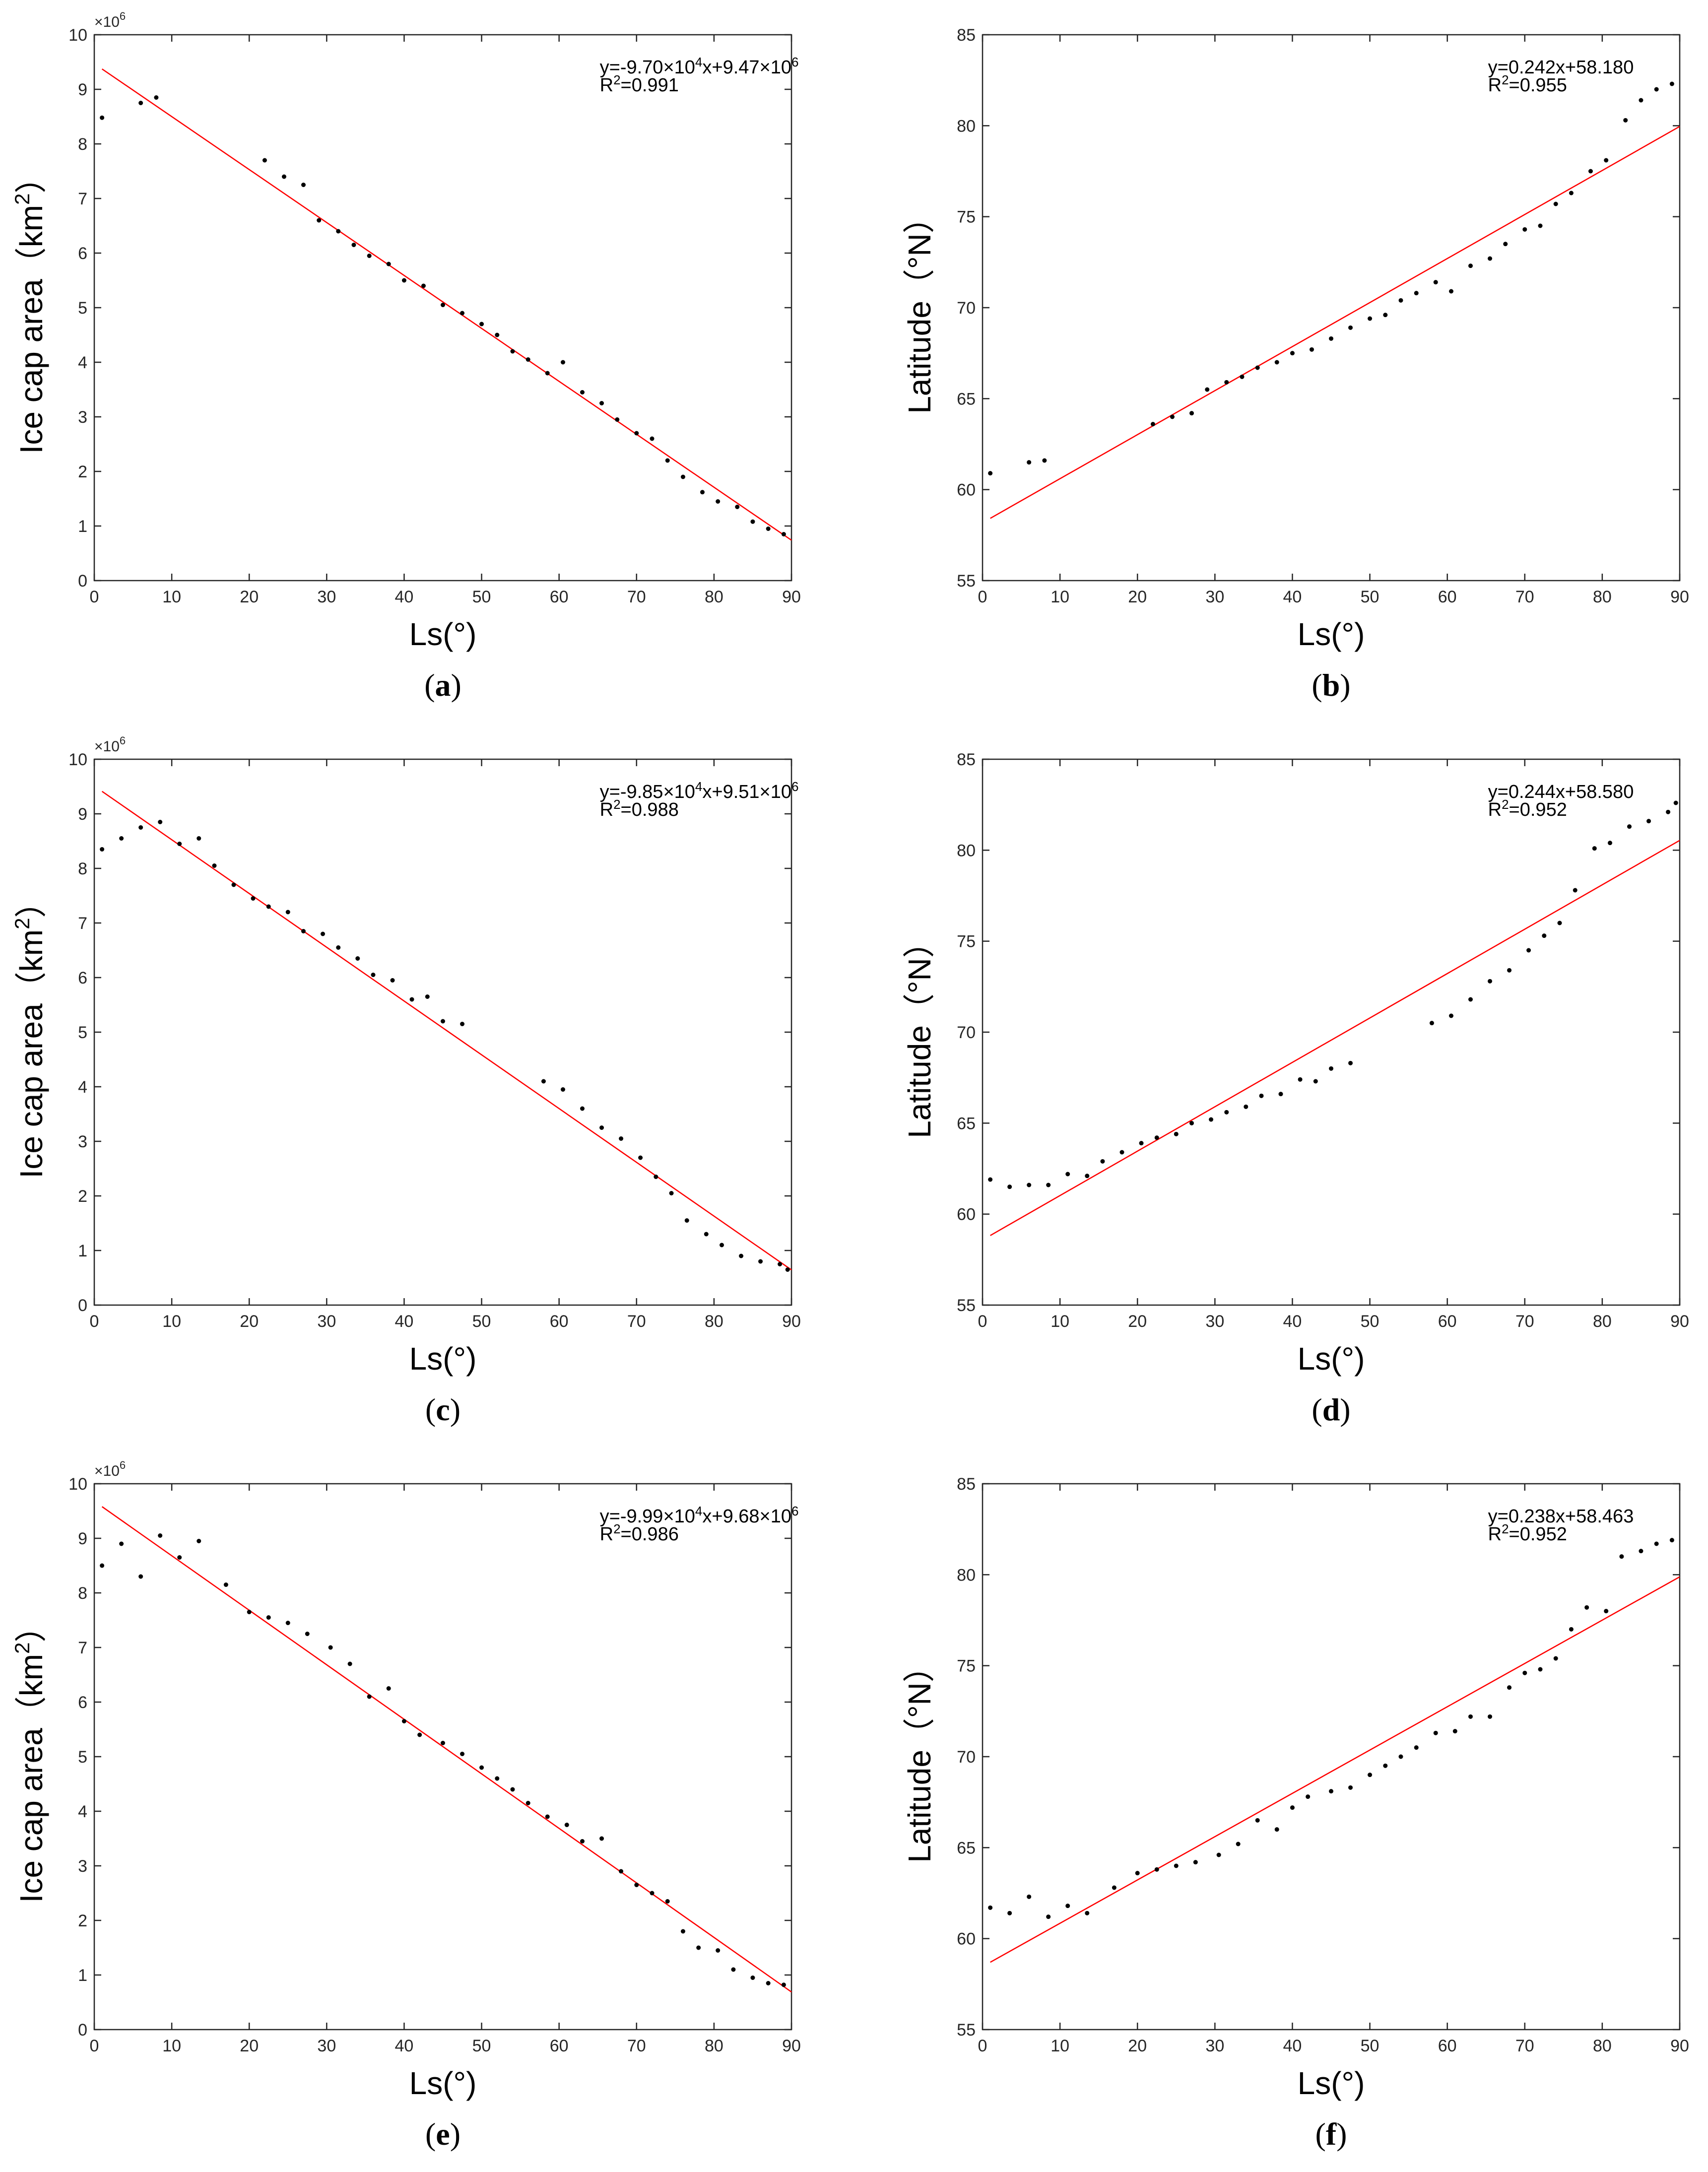  I want to click on panel-caption-d: (d), so click(1331, 1409).